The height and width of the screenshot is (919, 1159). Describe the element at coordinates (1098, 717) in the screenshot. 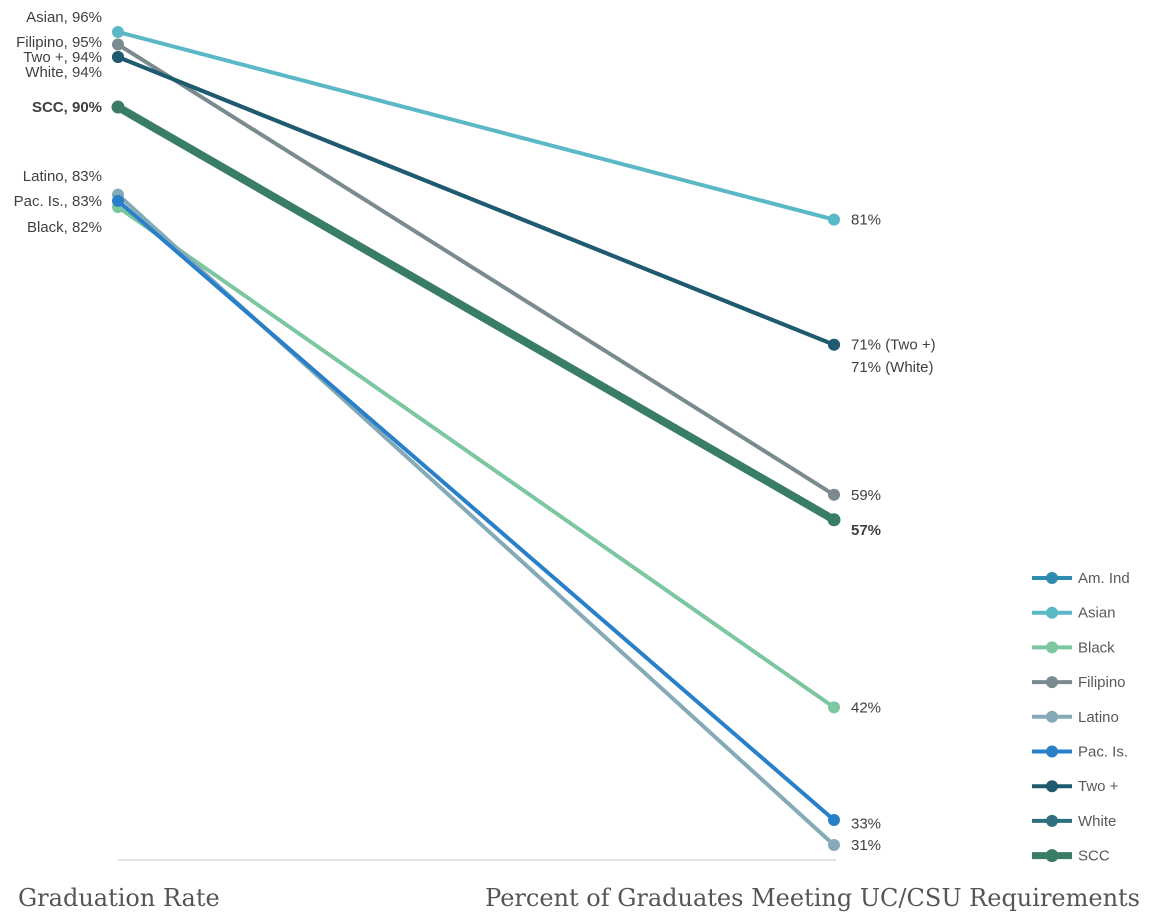

I see `legend-label: Latino` at that location.